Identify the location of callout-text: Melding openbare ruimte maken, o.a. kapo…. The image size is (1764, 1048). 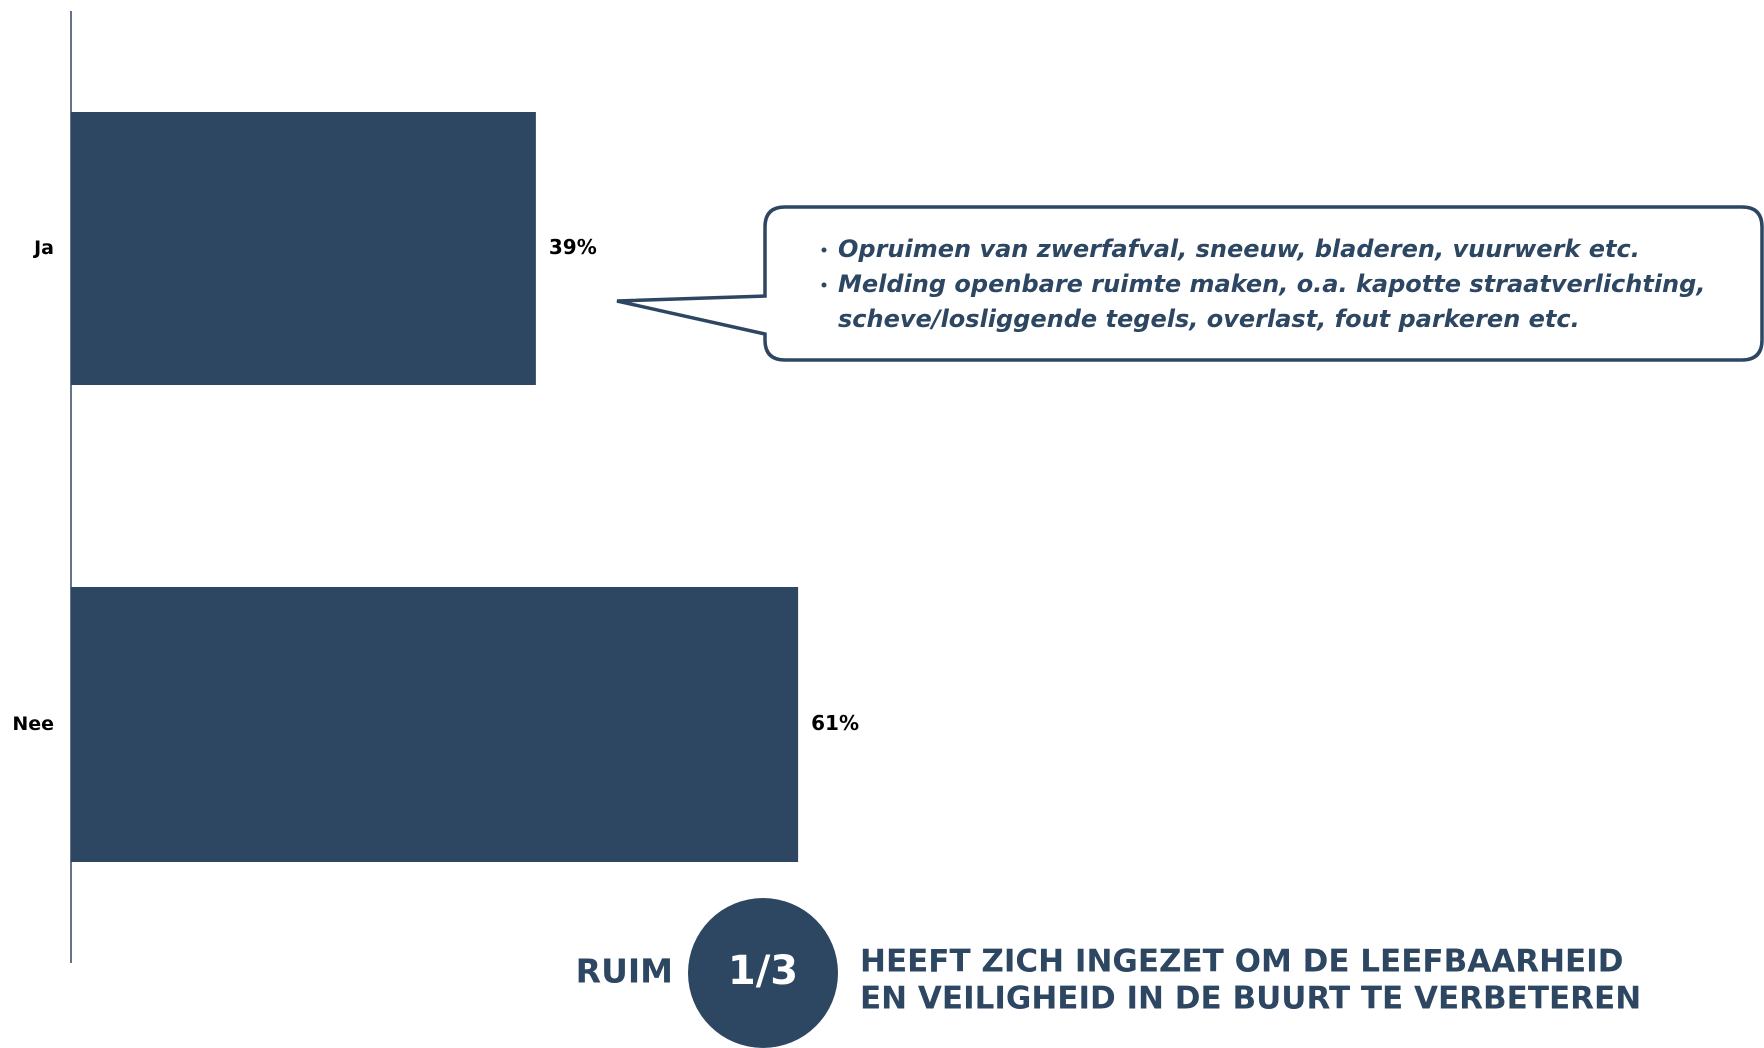
(1271, 284).